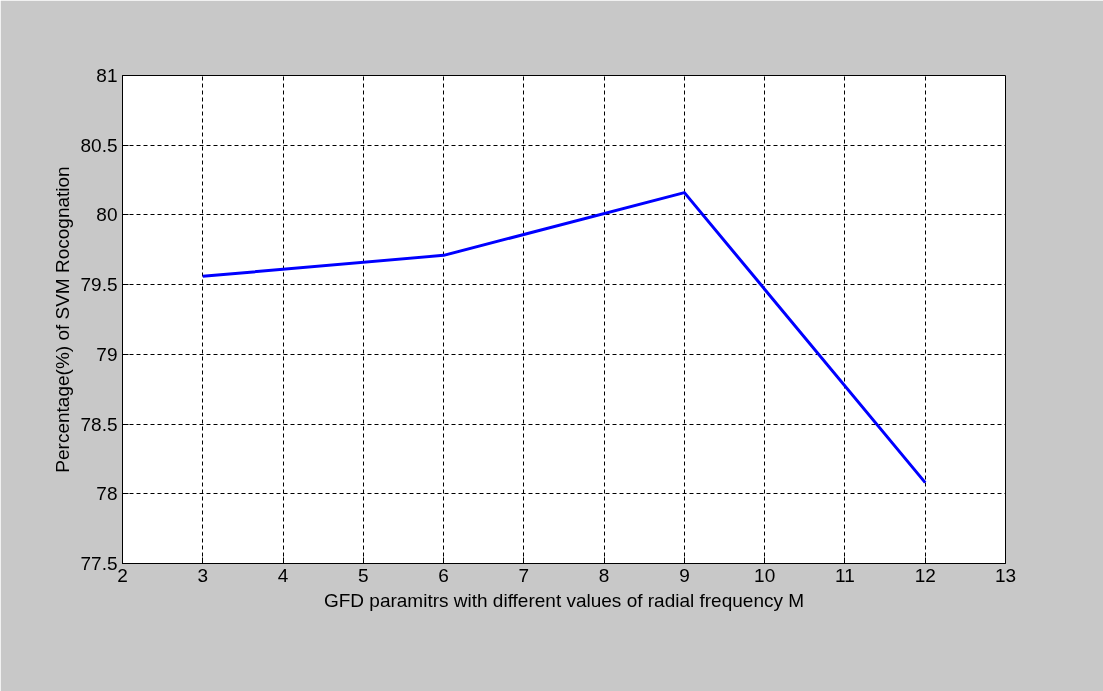 This screenshot has width=1103, height=691. What do you see at coordinates (1005, 575) in the screenshot?
I see `x-tick-label: 13` at bounding box center [1005, 575].